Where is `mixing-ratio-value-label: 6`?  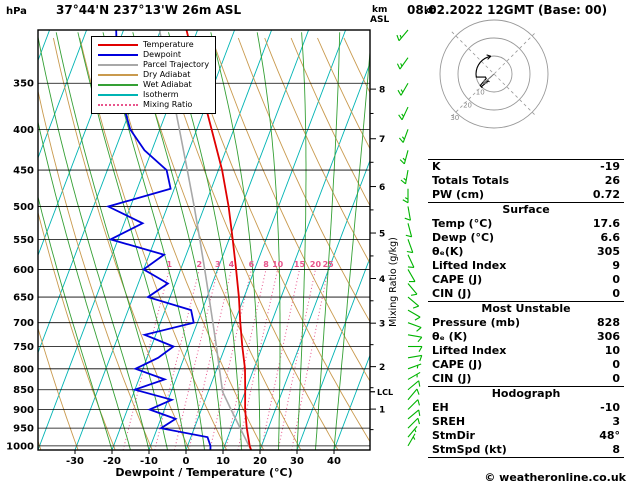
mixing-ratio-value-label: 6 is located at coordinates (252, 264).